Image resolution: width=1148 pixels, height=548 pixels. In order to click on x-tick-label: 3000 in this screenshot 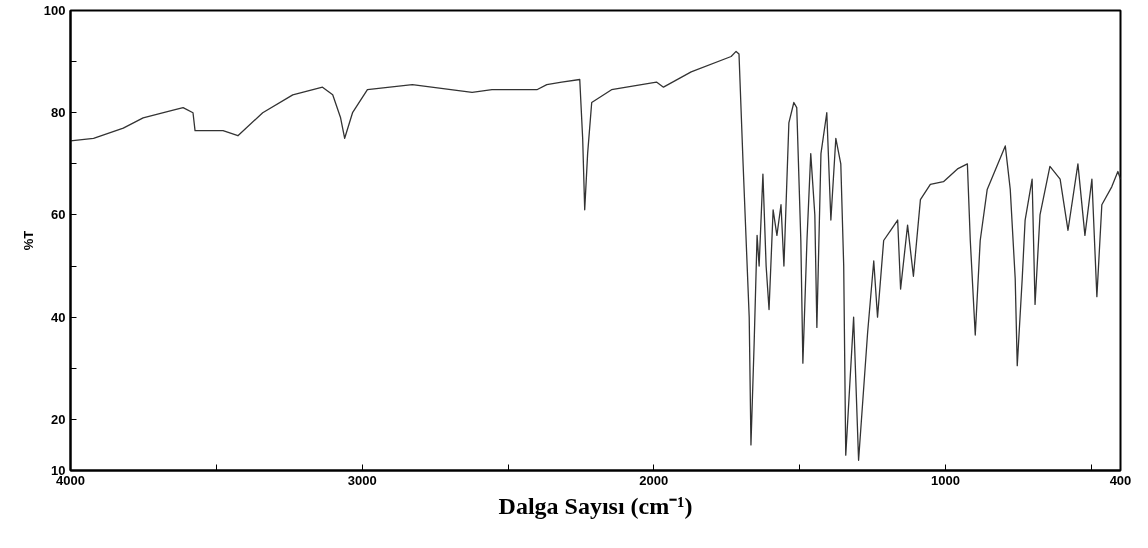, I will do `click(362, 480)`.